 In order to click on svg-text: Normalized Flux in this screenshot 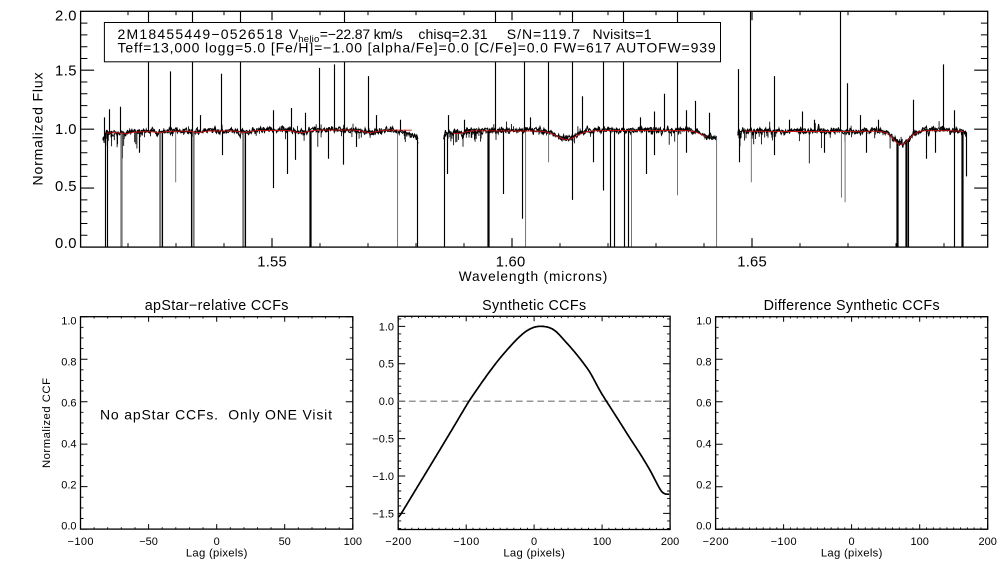, I will do `click(38, 129)`.